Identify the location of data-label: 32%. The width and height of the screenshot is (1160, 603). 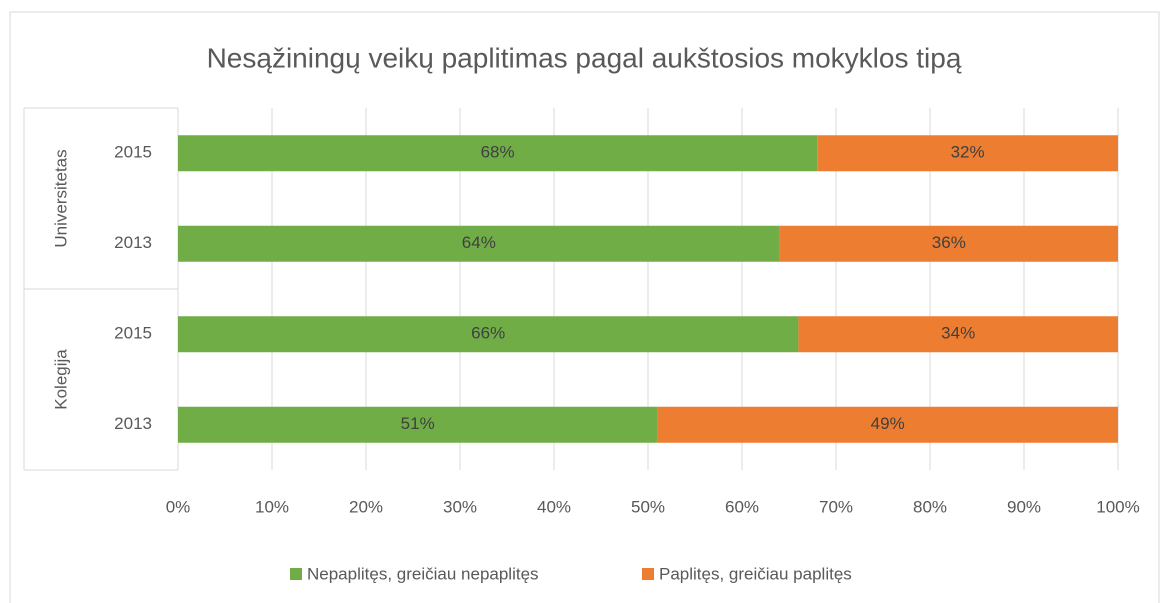
(968, 152).